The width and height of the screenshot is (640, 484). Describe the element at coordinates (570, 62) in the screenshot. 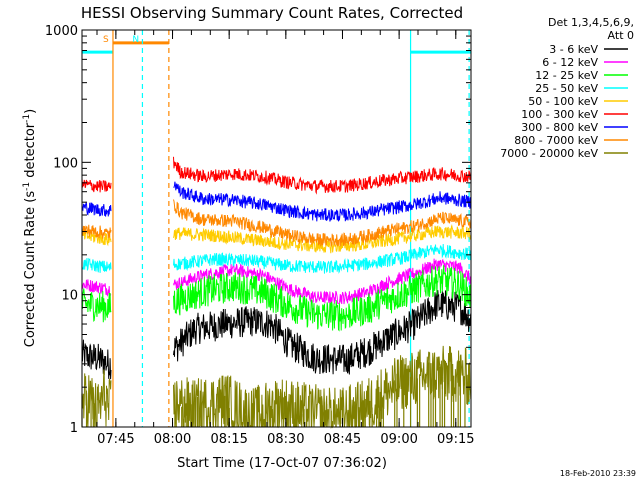

I see `legend-label-2: 6 - 12 keV` at that location.